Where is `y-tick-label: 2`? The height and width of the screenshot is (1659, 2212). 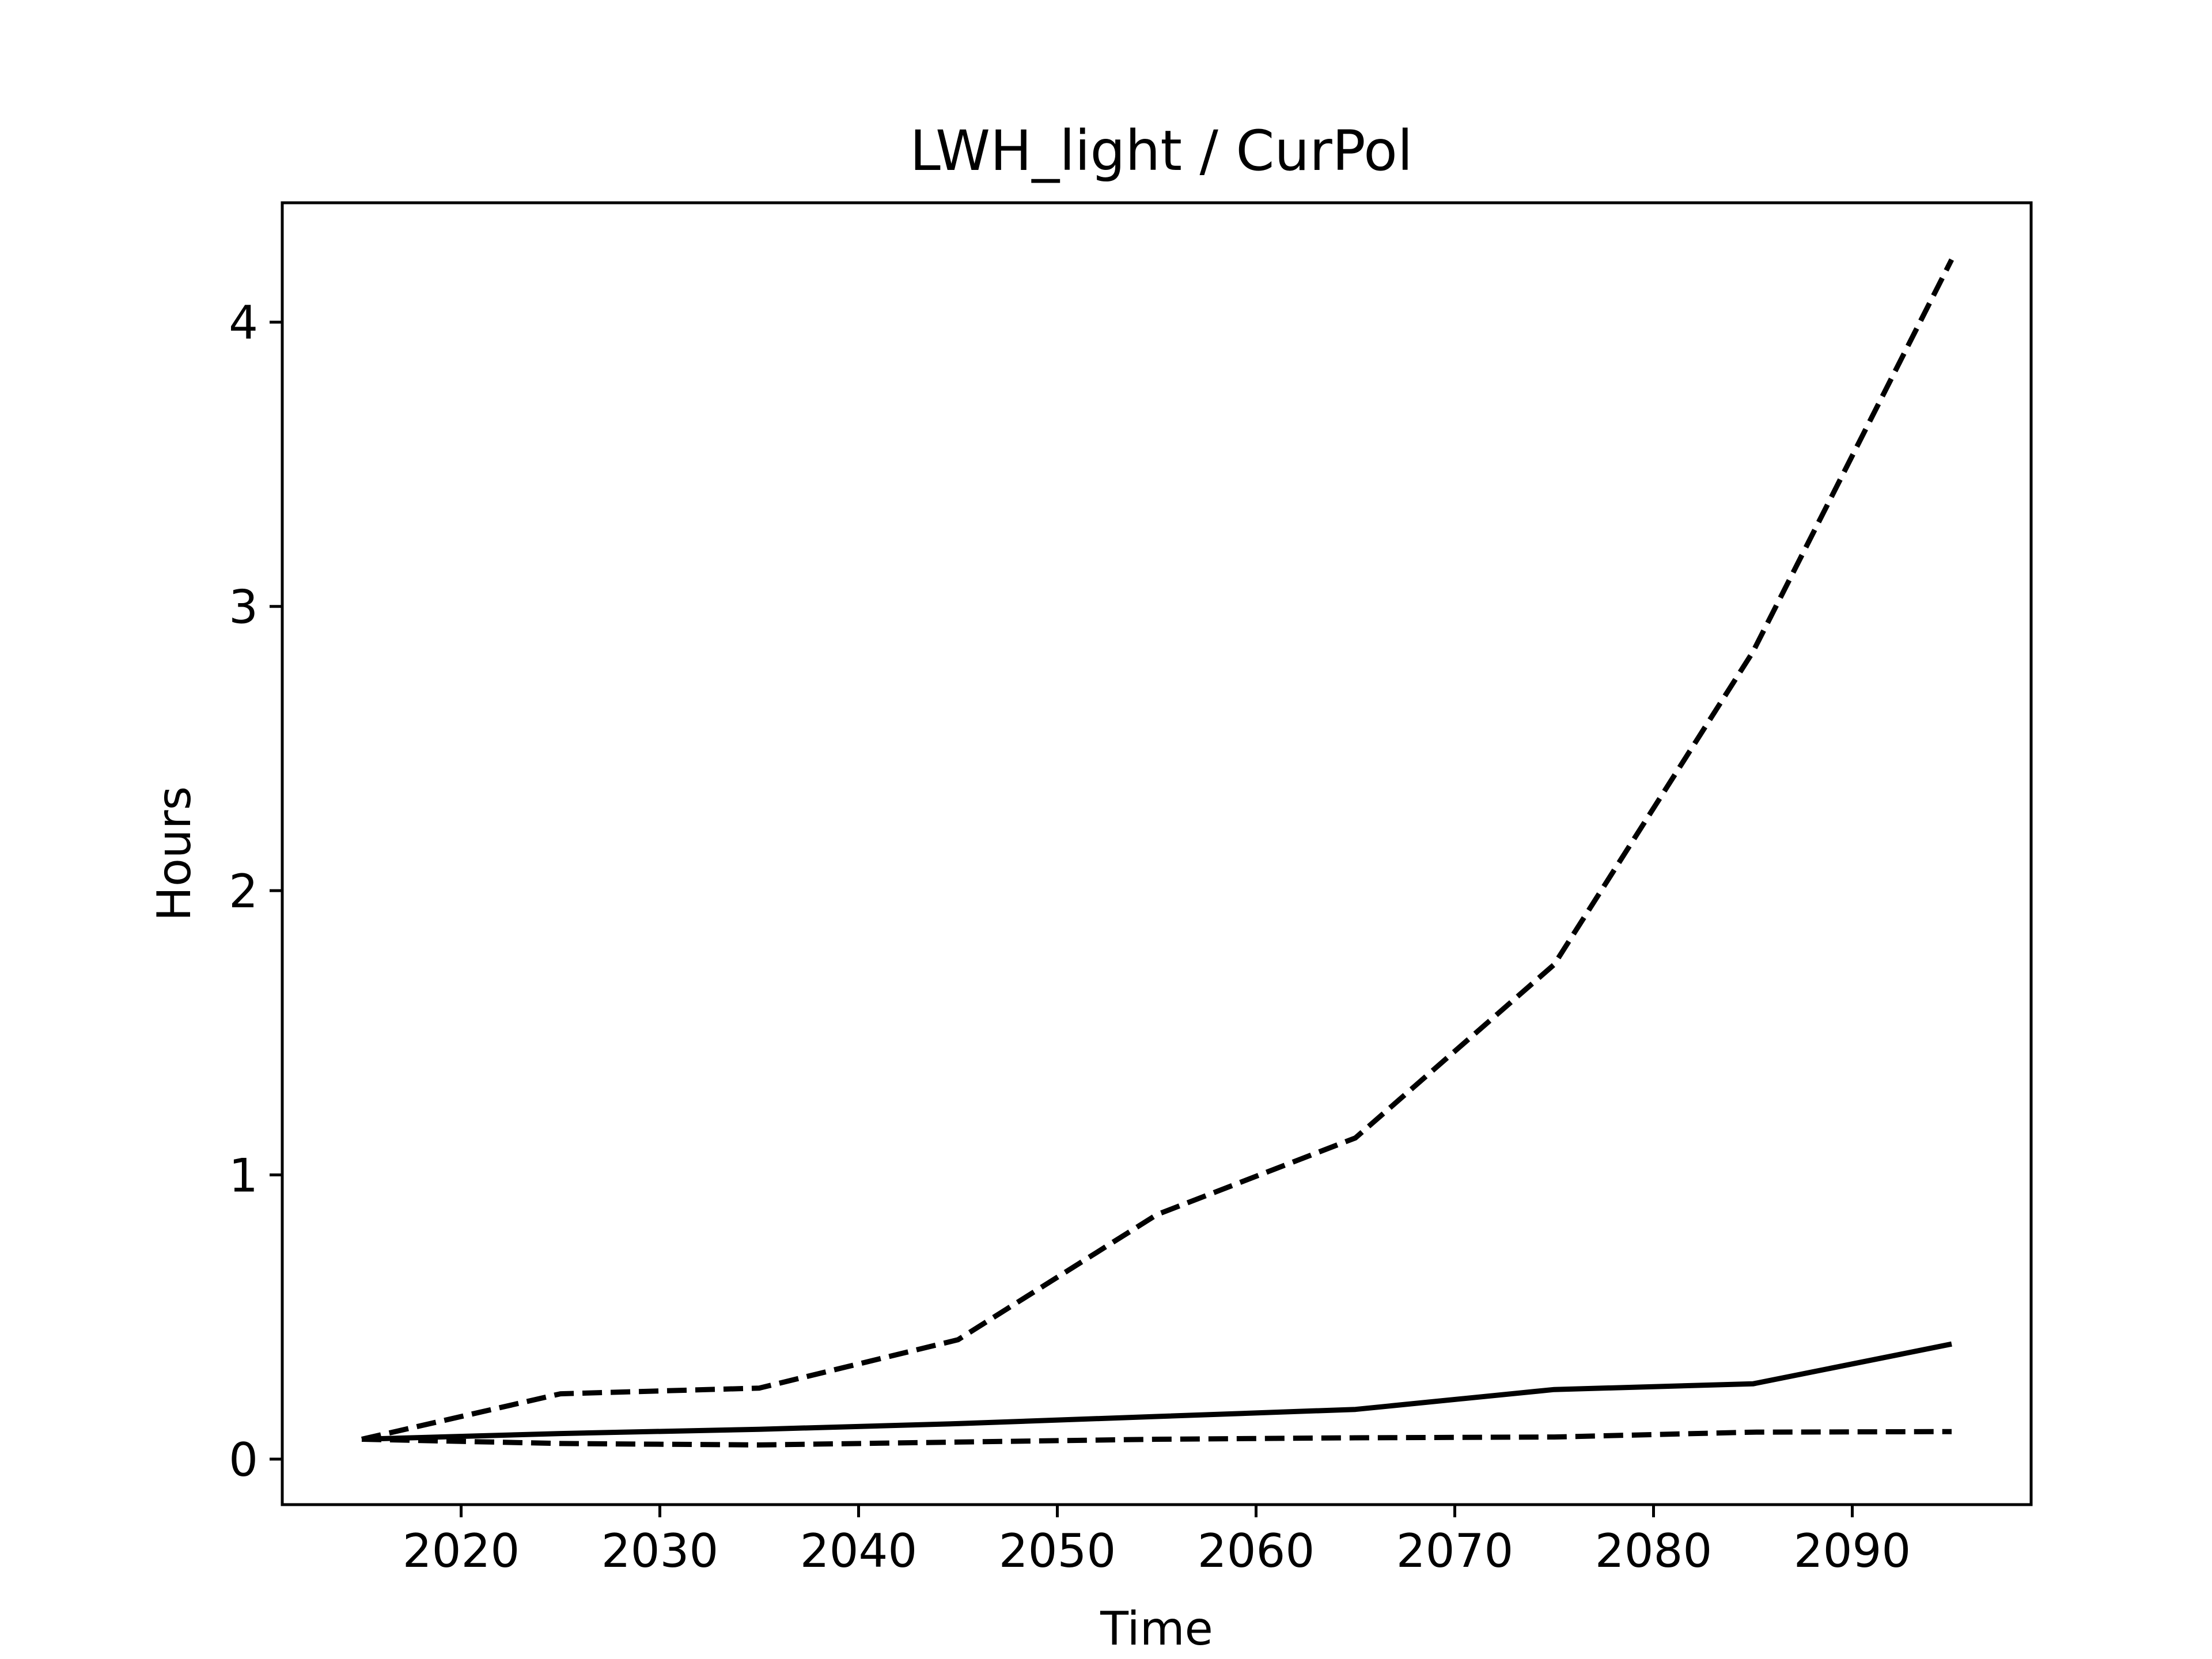 y-tick-label: 2 is located at coordinates (243, 891).